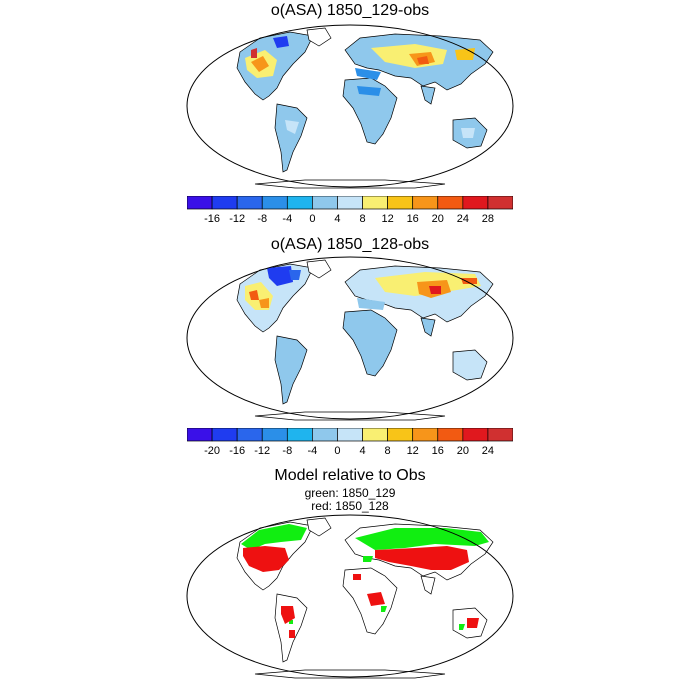 The height and width of the screenshot is (700, 700). I want to click on panel1-colorbar-labels: -16 -12 -8 -4 0 4 8 12 16 20 24 28, so click(349, 219).